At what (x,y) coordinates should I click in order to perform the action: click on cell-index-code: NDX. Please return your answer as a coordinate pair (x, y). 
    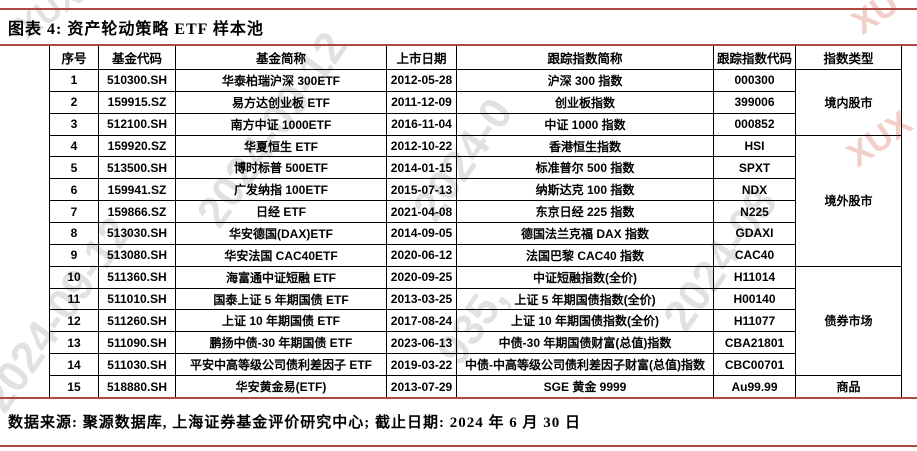
    Looking at the image, I should click on (754, 190).